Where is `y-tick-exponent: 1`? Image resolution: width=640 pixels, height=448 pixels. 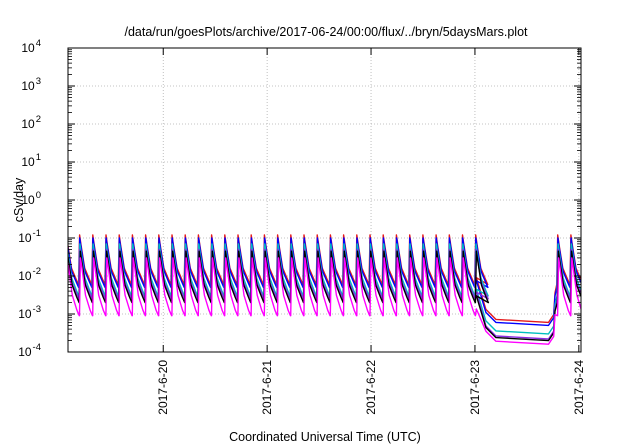
y-tick-exponent: 1 is located at coordinates (38, 157).